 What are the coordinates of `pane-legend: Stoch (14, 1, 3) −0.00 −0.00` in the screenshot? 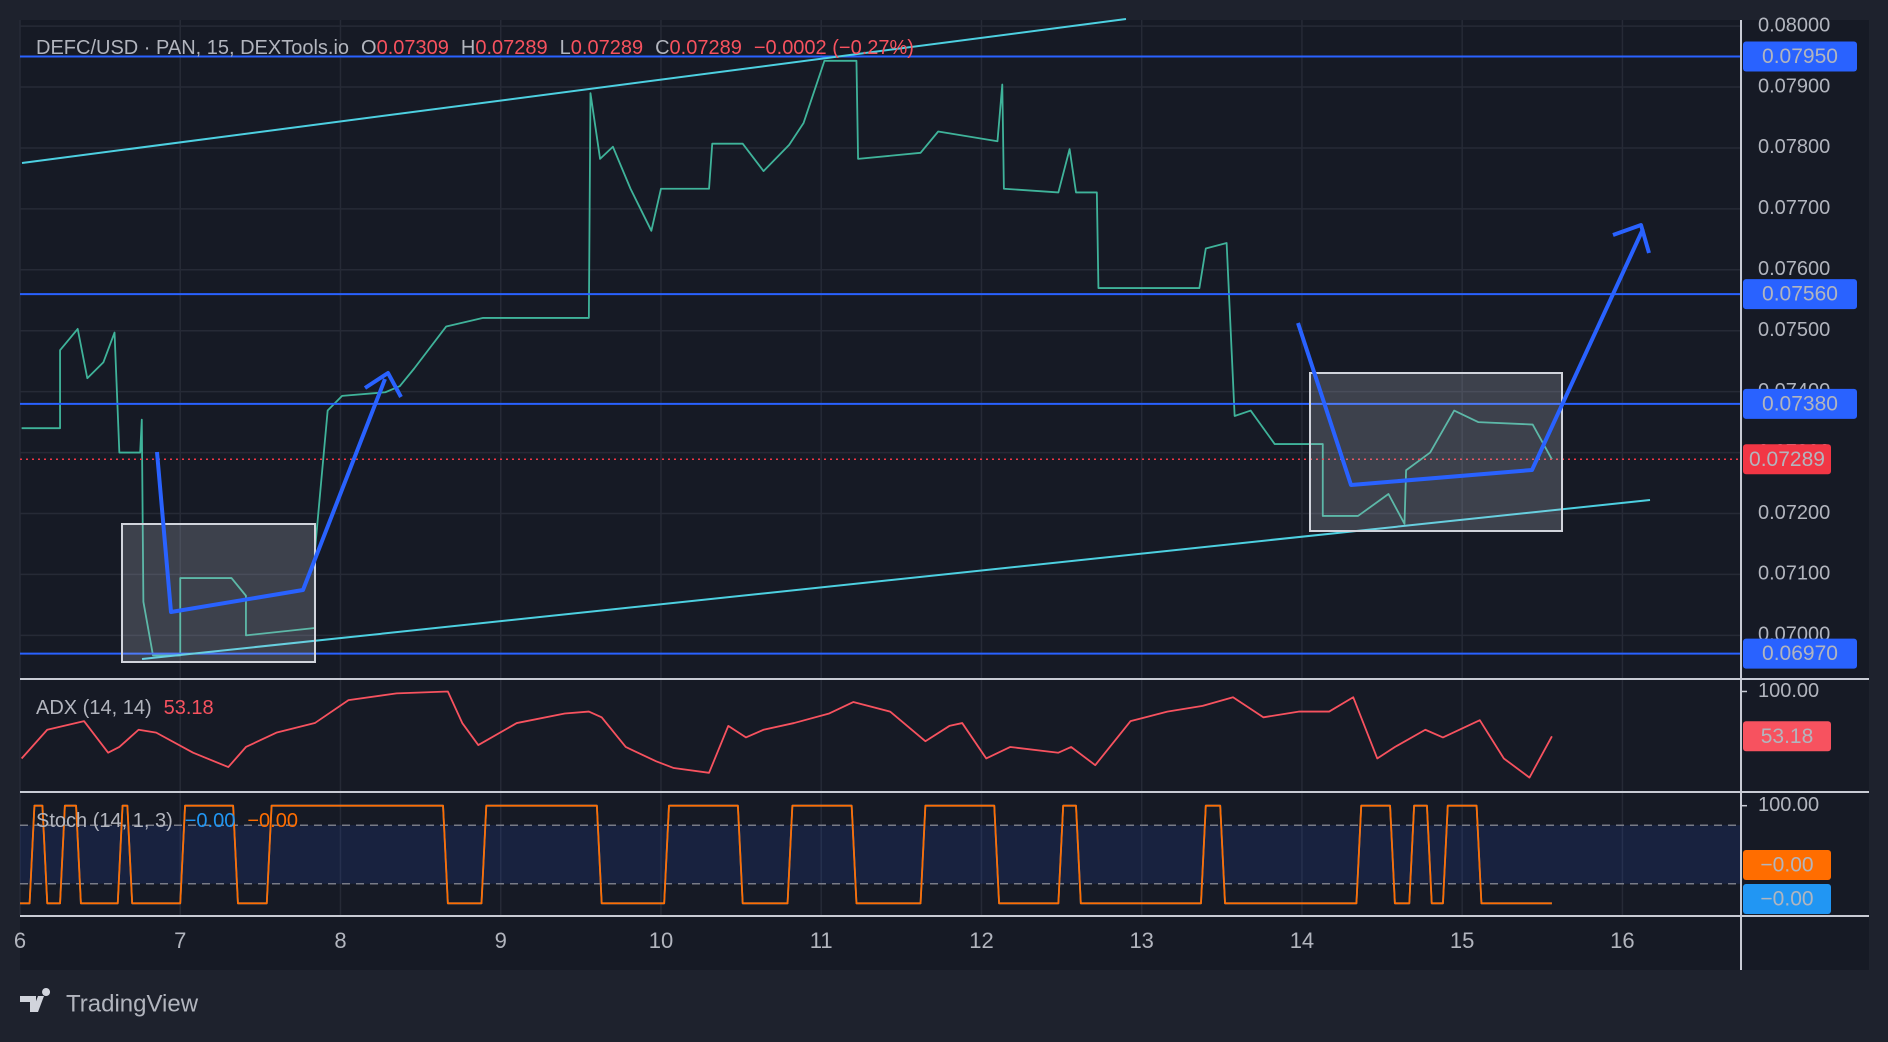 It's located at (167, 821).